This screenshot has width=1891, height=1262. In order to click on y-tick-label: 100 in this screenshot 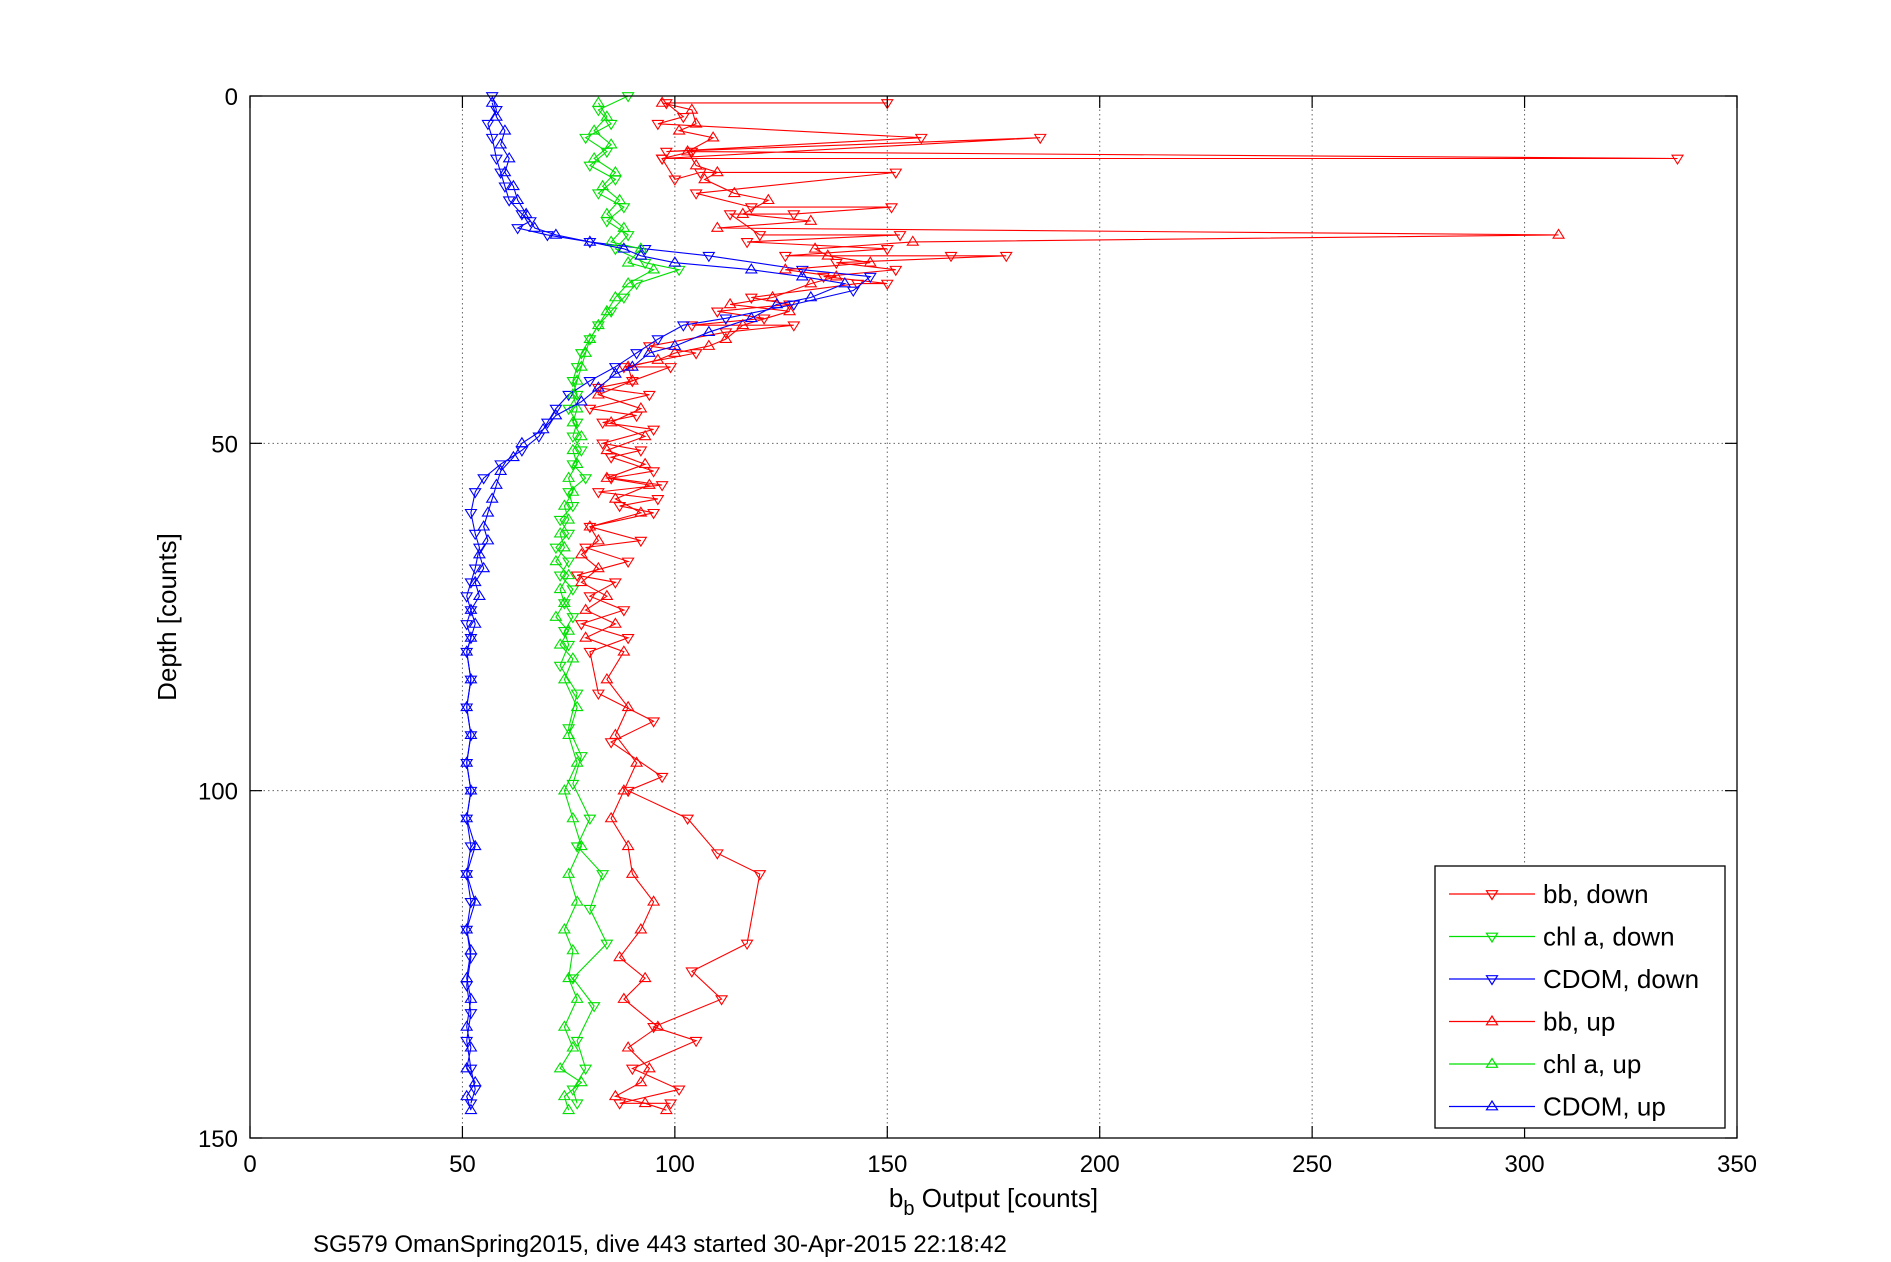, I will do `click(218, 792)`.